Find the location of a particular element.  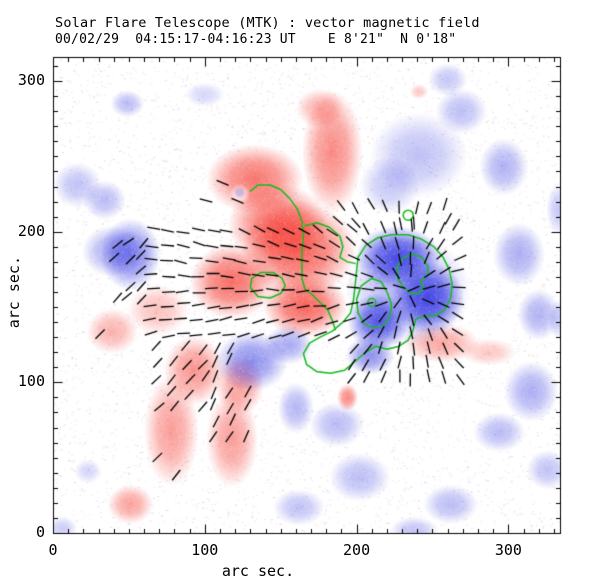

x-tick-label: 100 is located at coordinates (205, 550).